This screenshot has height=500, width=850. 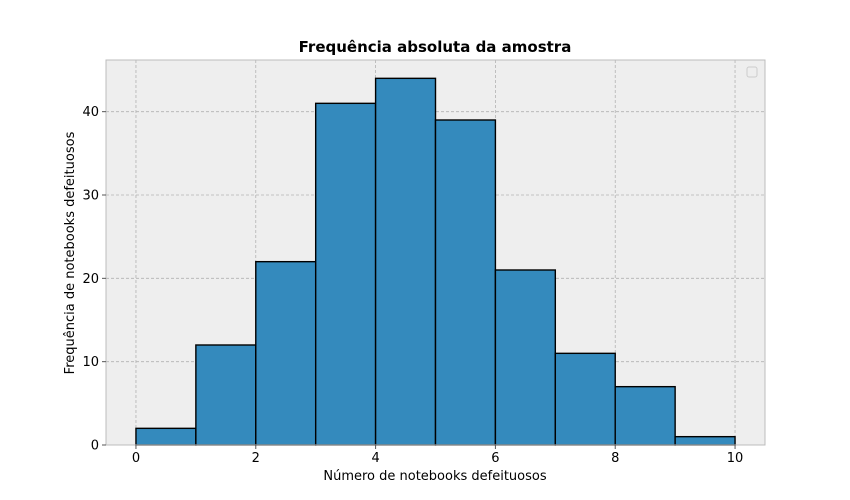 I want to click on y-tick-label: 40, so click(x=90, y=112).